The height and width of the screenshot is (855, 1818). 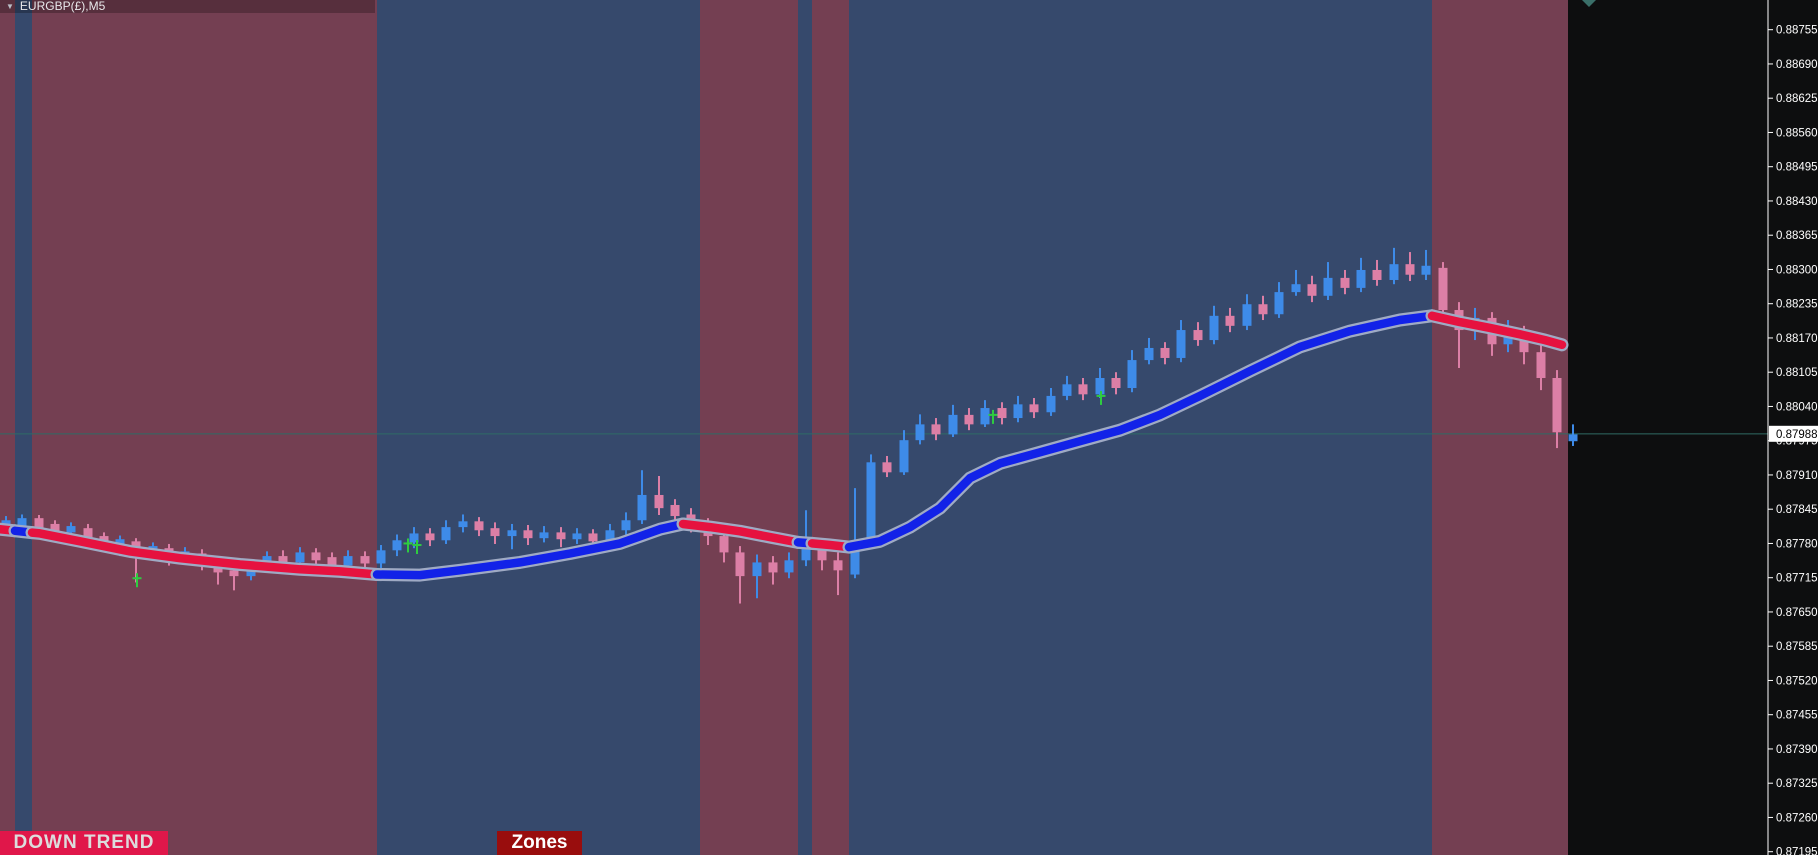 I want to click on current-price-box: 0.87988, so click(x=1793, y=433).